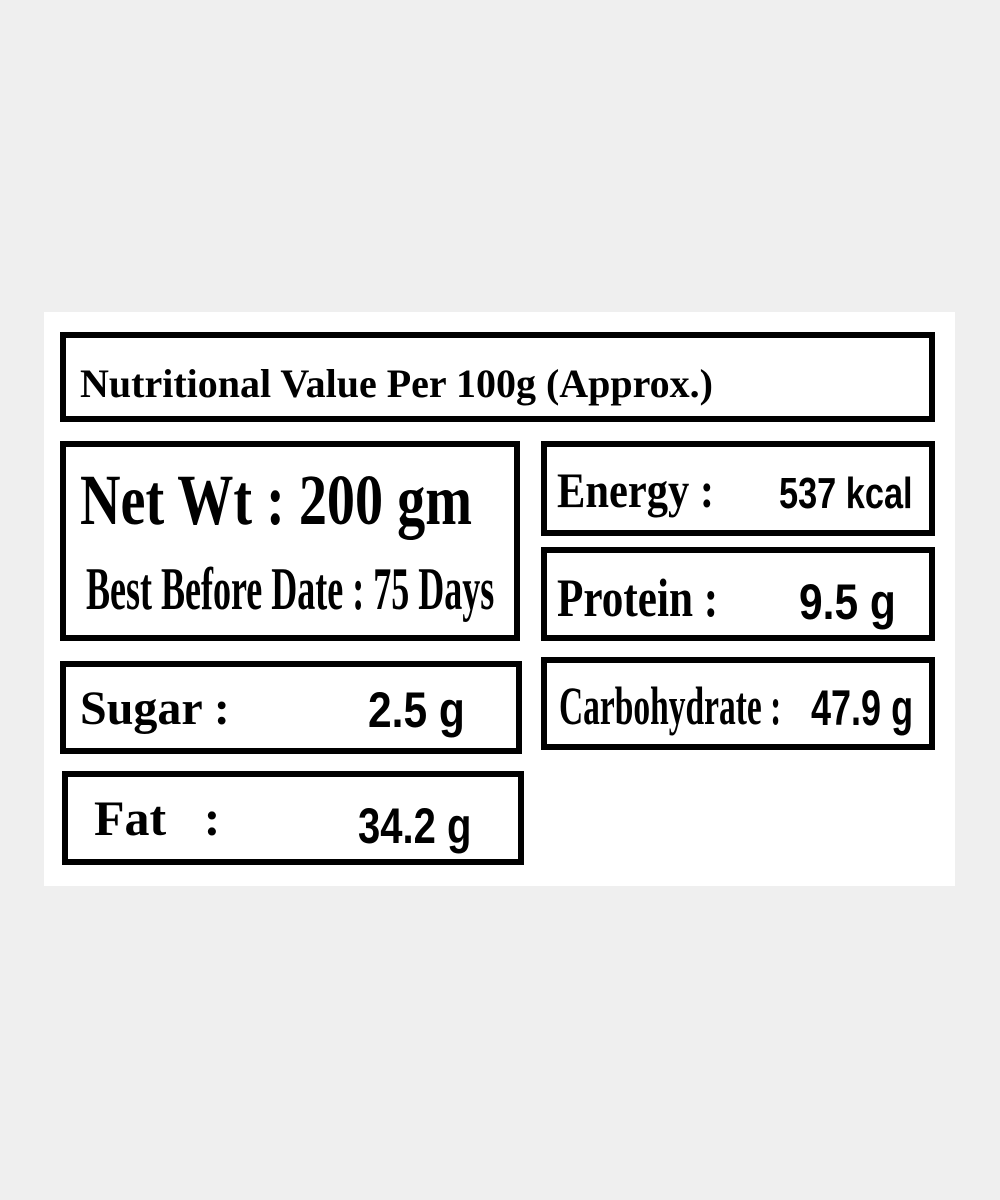 This screenshot has width=1000, height=1200. I want to click on sugar-value: 2.5 g, so click(416, 710).